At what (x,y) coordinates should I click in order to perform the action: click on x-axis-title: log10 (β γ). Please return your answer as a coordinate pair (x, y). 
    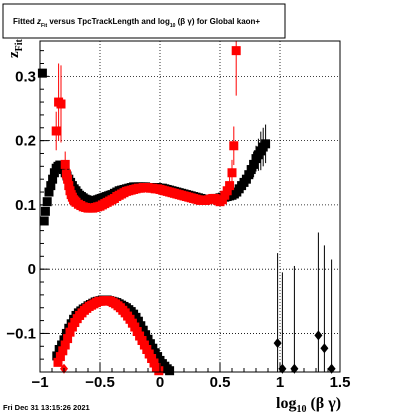
    Looking at the image, I should click on (308, 404).